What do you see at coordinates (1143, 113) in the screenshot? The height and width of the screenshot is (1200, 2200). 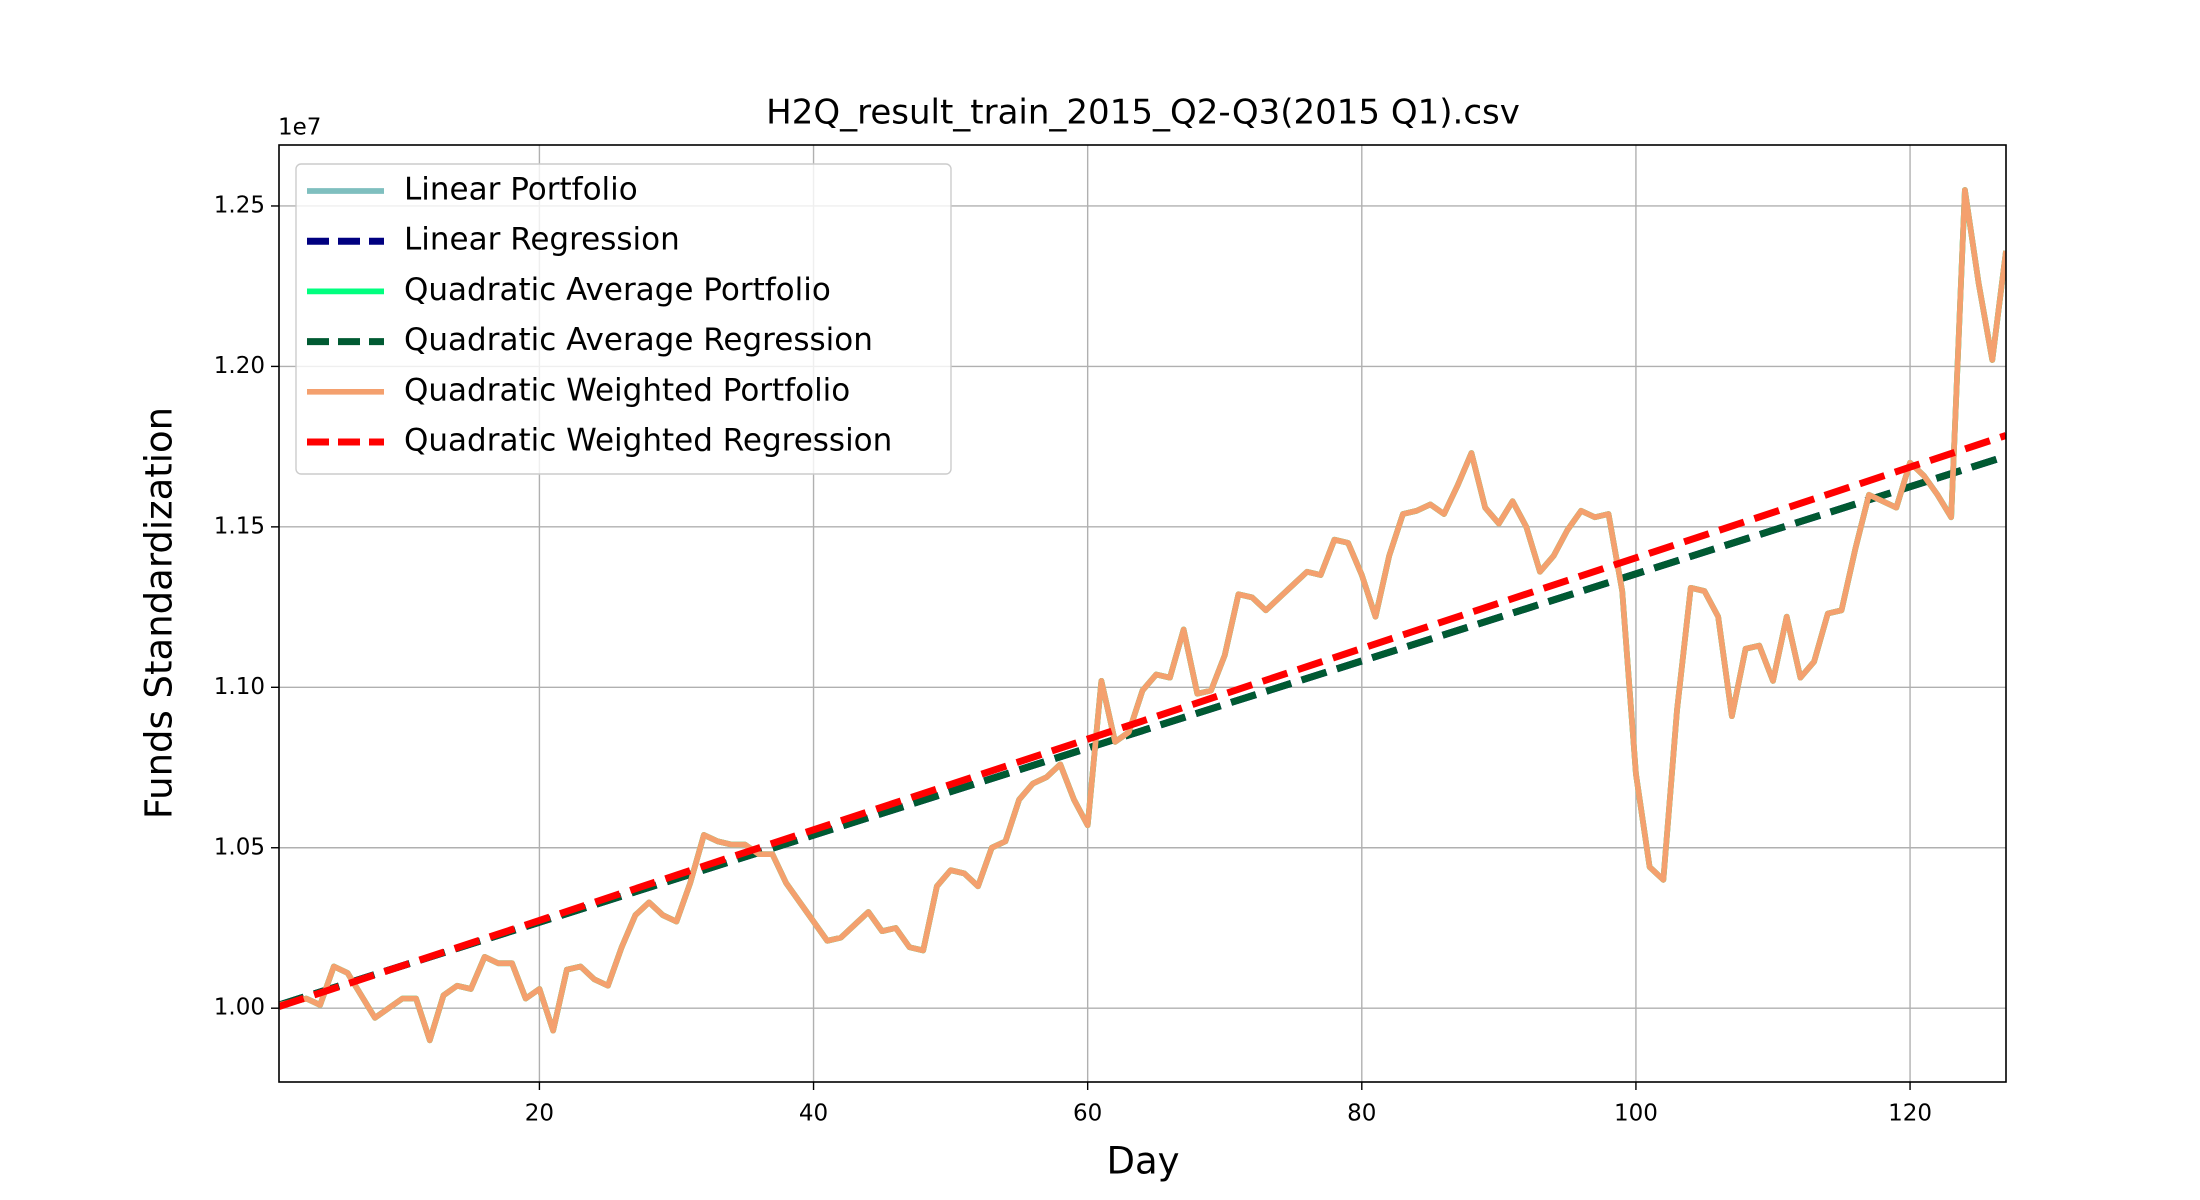 I see `chart-title: H2Q_result_train_2015_Q2-Q3(2015 Q1).csv` at bounding box center [1143, 113].